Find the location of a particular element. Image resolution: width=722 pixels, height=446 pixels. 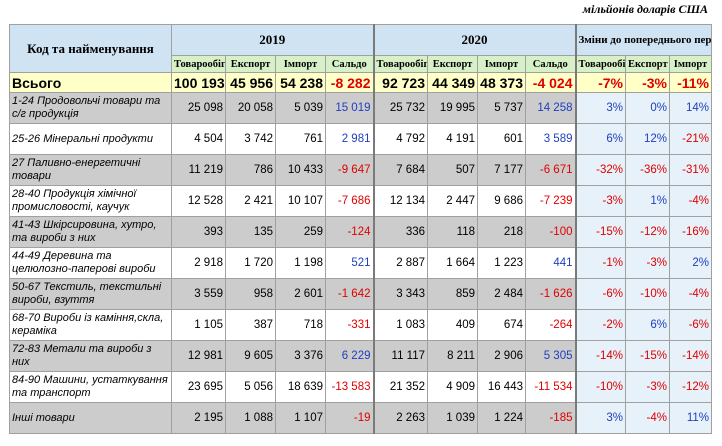

row-2019-col-0: 3 559 is located at coordinates (198, 294).